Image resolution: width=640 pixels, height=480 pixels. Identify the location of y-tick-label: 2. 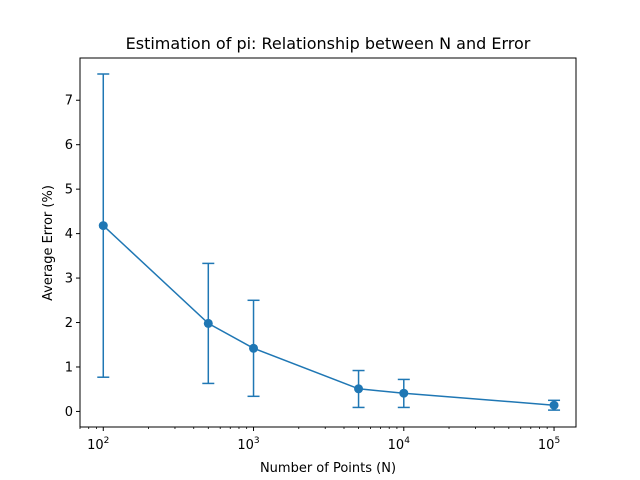
(69, 323).